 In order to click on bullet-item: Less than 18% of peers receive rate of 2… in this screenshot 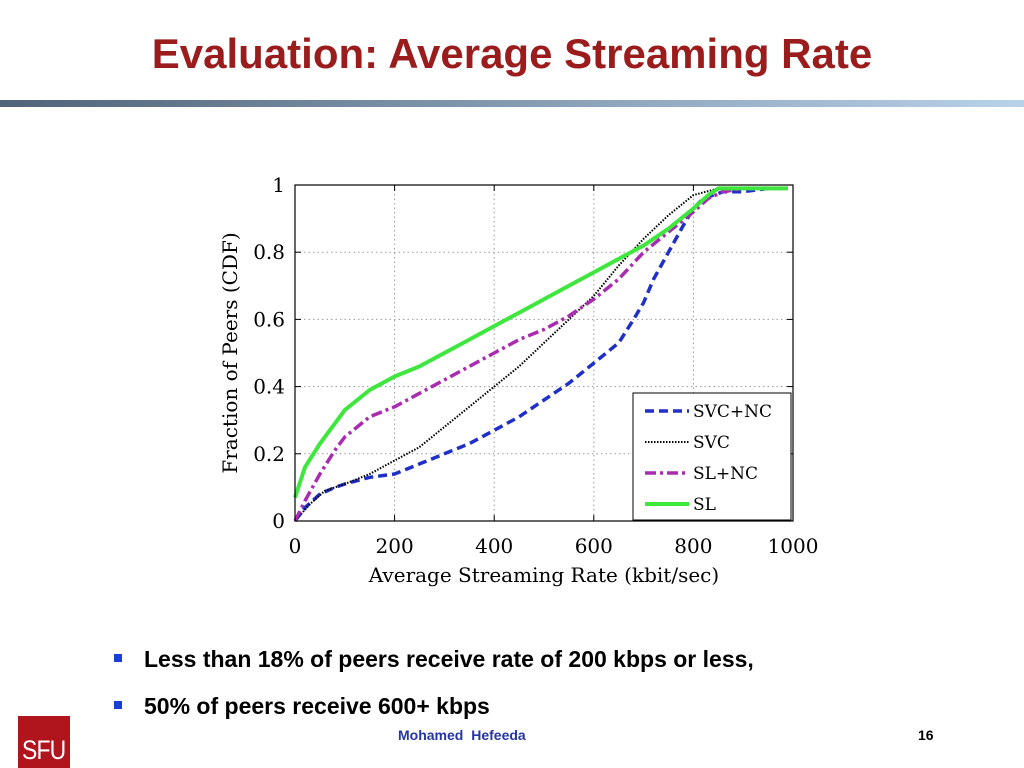, I will do `click(433, 668)`.